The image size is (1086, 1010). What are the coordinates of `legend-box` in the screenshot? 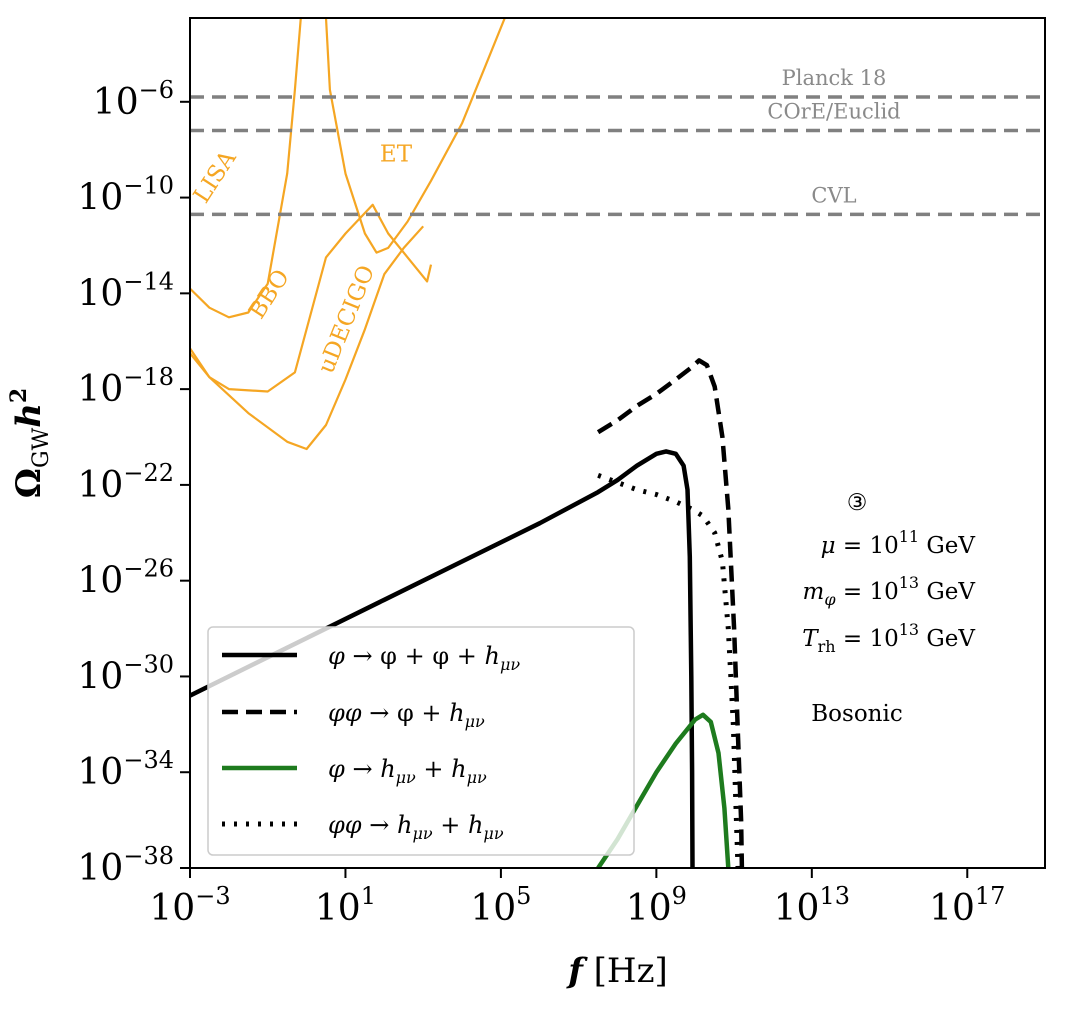 It's located at (421, 741).